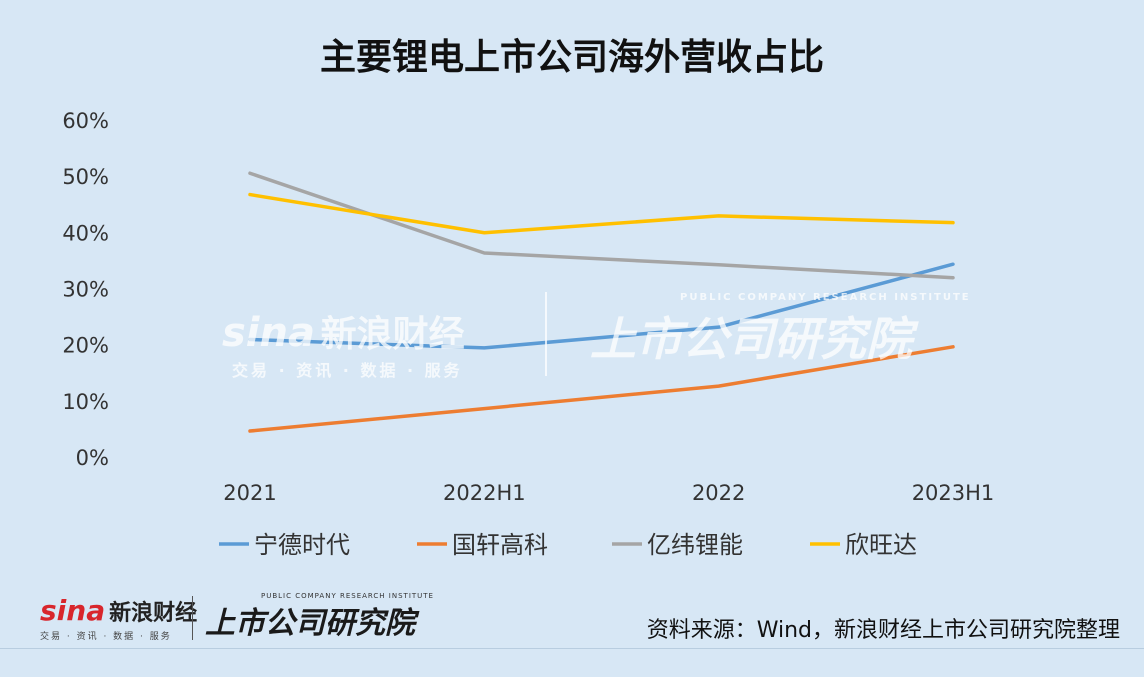 The width and height of the screenshot is (1144, 677). I want to click on legend-label: 亿纬锂能, so click(695, 545).